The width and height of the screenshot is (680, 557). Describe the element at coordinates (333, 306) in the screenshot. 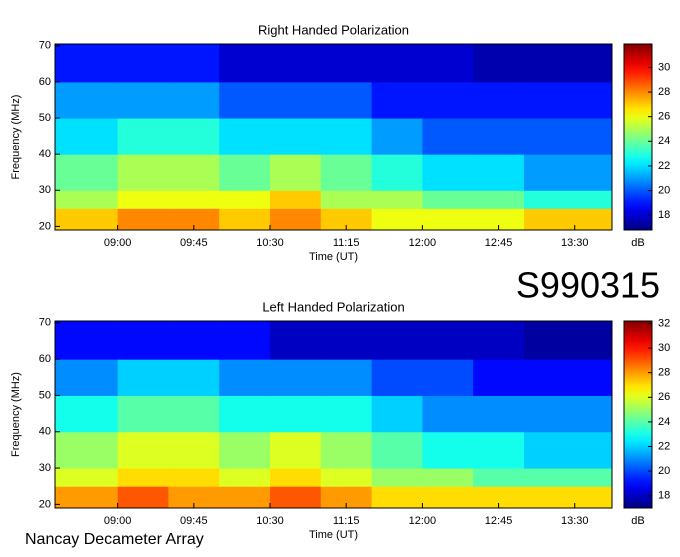

I see `chart-title: Left Handed Polarization` at that location.